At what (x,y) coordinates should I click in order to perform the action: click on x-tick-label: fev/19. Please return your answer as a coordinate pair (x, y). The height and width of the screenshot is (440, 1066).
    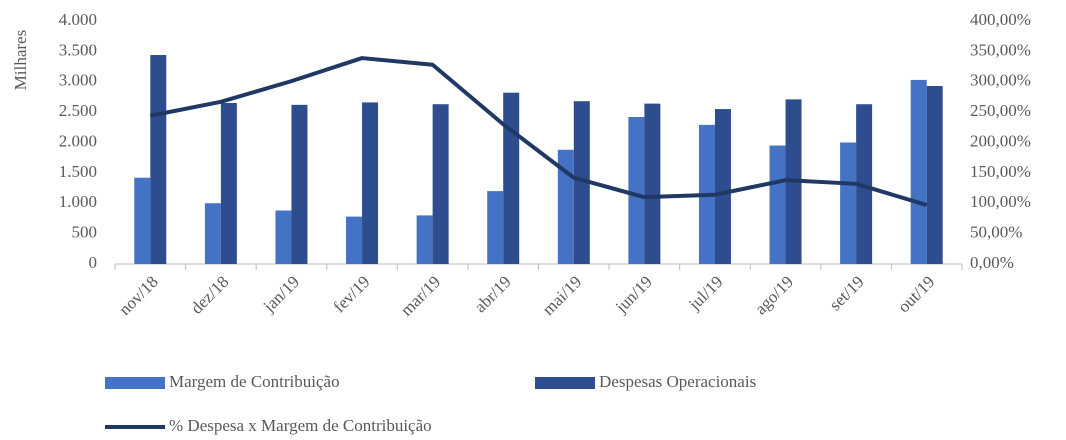
    Looking at the image, I should click on (351, 294).